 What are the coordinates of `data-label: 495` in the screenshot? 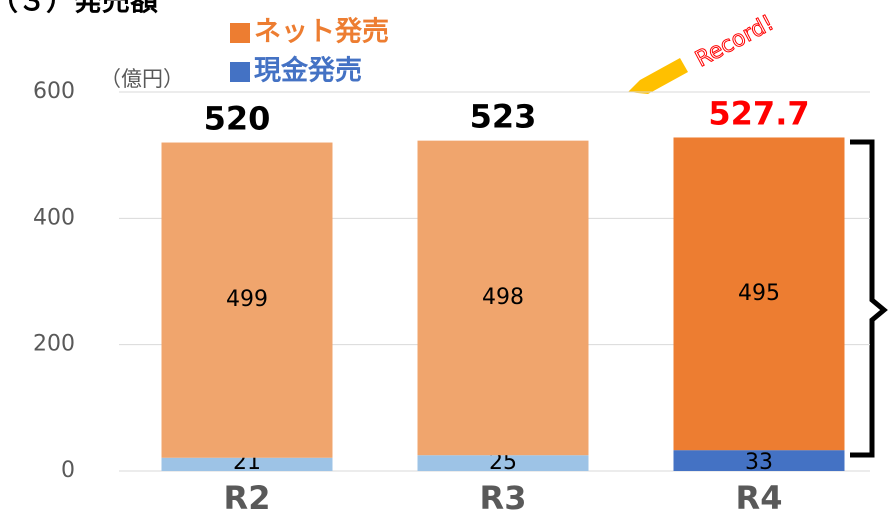 It's located at (759, 293).